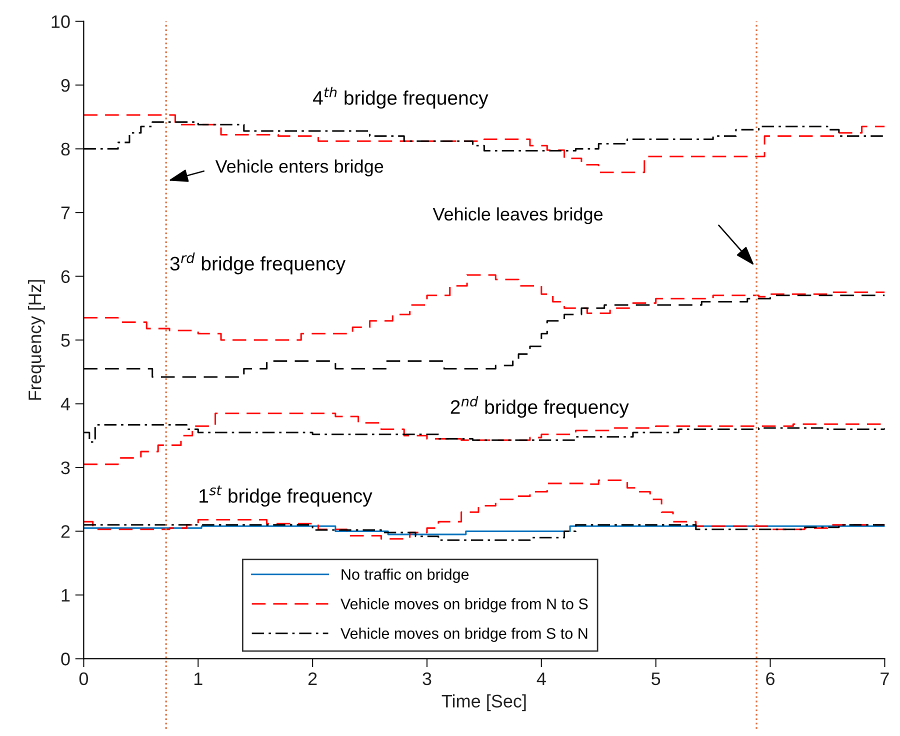 This screenshot has width=900, height=736. Describe the element at coordinates (464, 635) in the screenshot. I see `legend-label: Vehicle moves on bridge from S to N` at that location.